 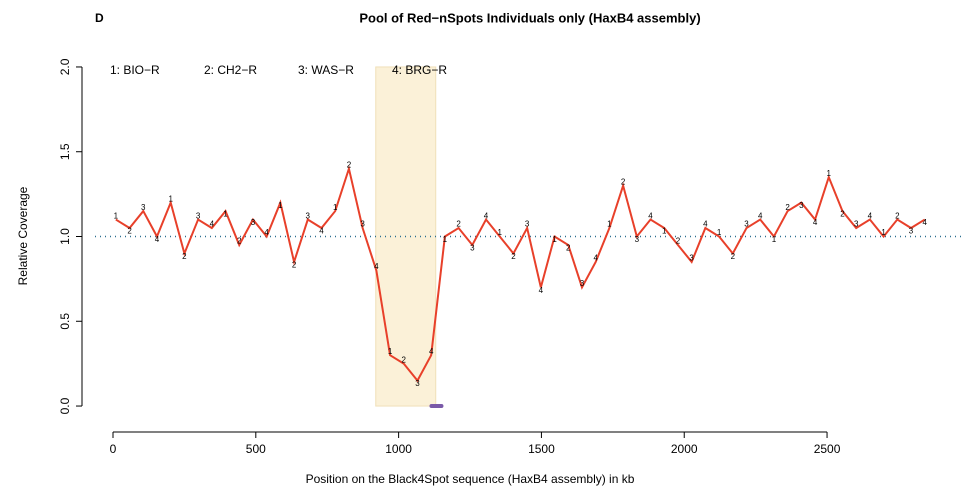 I want to click on legend-entry: 4: BRG−R, so click(x=419, y=70).